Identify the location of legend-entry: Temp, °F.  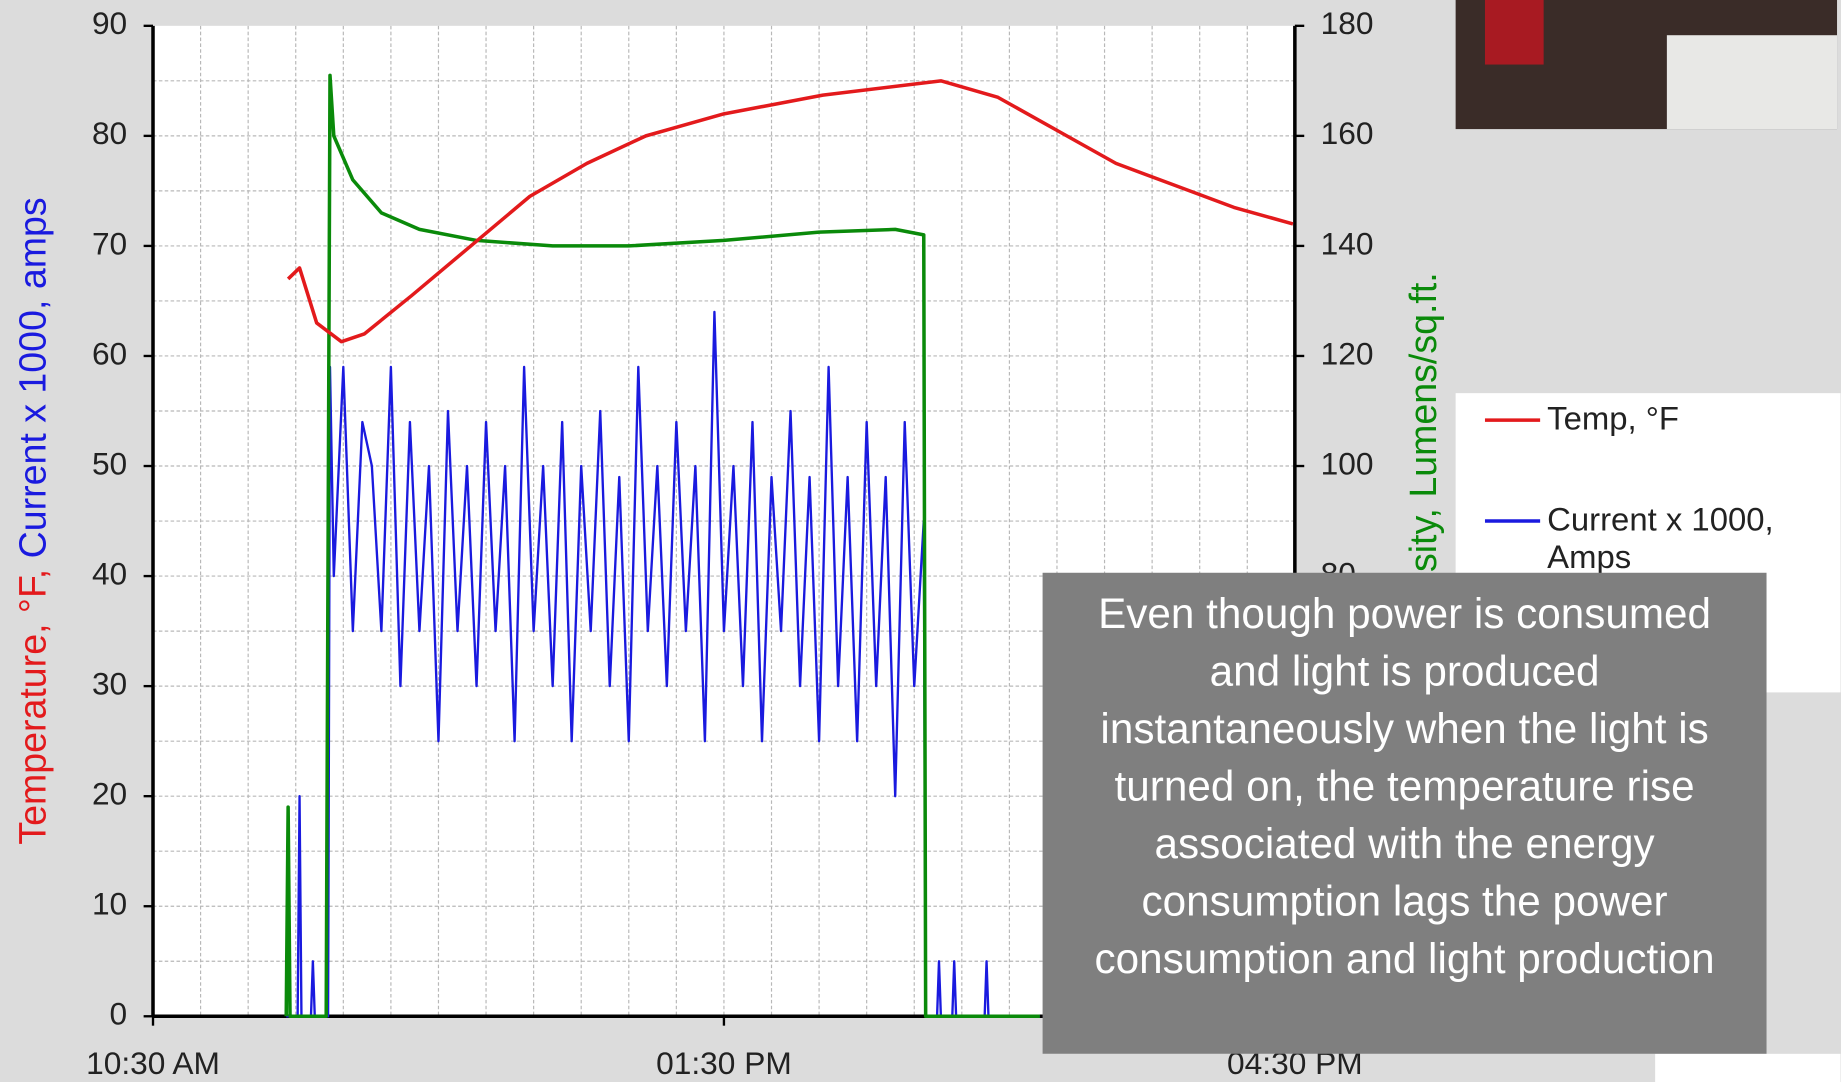
(1613, 418).